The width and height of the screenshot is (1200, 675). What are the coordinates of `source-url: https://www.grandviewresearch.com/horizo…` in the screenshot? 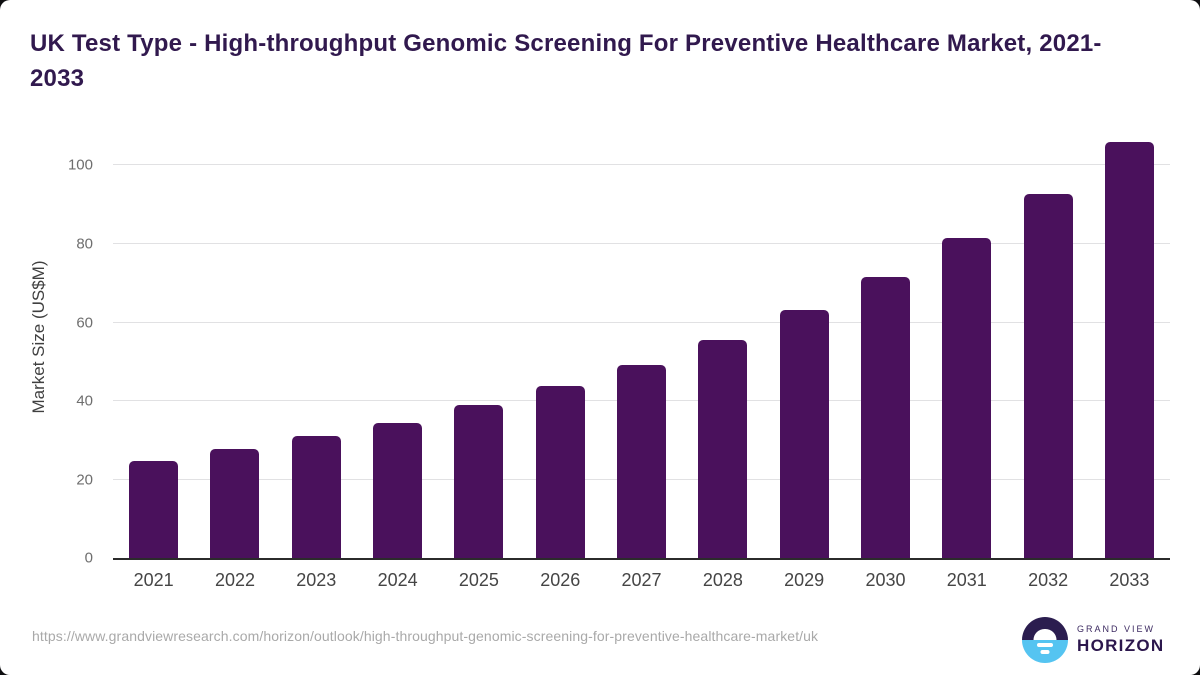 It's located at (425, 636).